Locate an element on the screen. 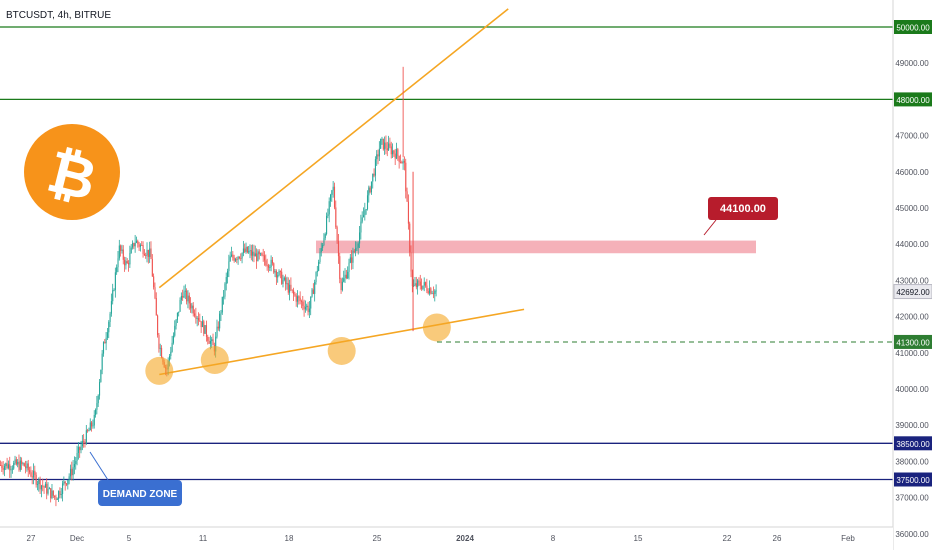 This screenshot has width=932, height=555. x-tick-label: 11 is located at coordinates (203, 538).